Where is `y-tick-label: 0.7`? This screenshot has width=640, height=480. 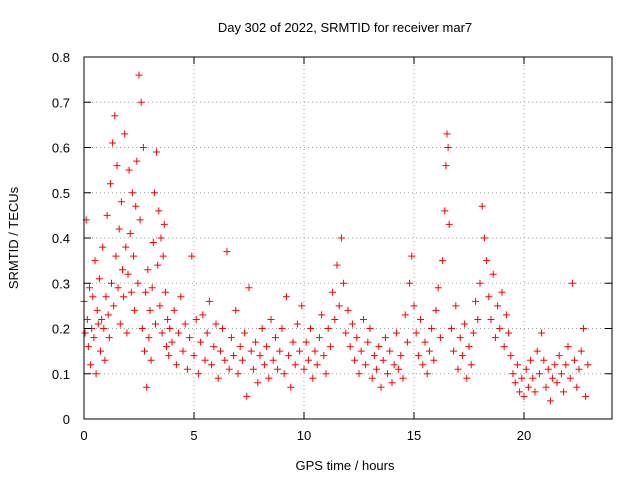 y-tick-label: 0.7 is located at coordinates (61, 102).